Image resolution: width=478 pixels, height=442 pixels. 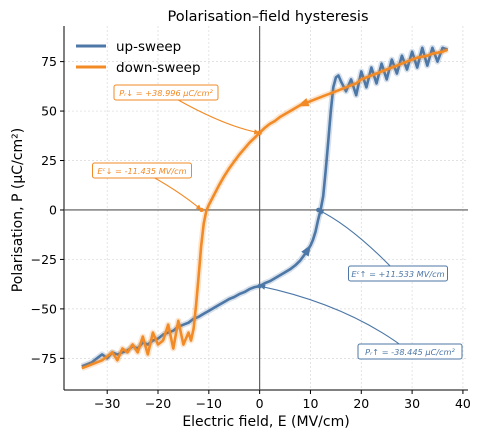 What do you see at coordinates (265, 422) in the screenshot?
I see `x-axis-label: Electric field, E (MV/cm)` at bounding box center [265, 422].